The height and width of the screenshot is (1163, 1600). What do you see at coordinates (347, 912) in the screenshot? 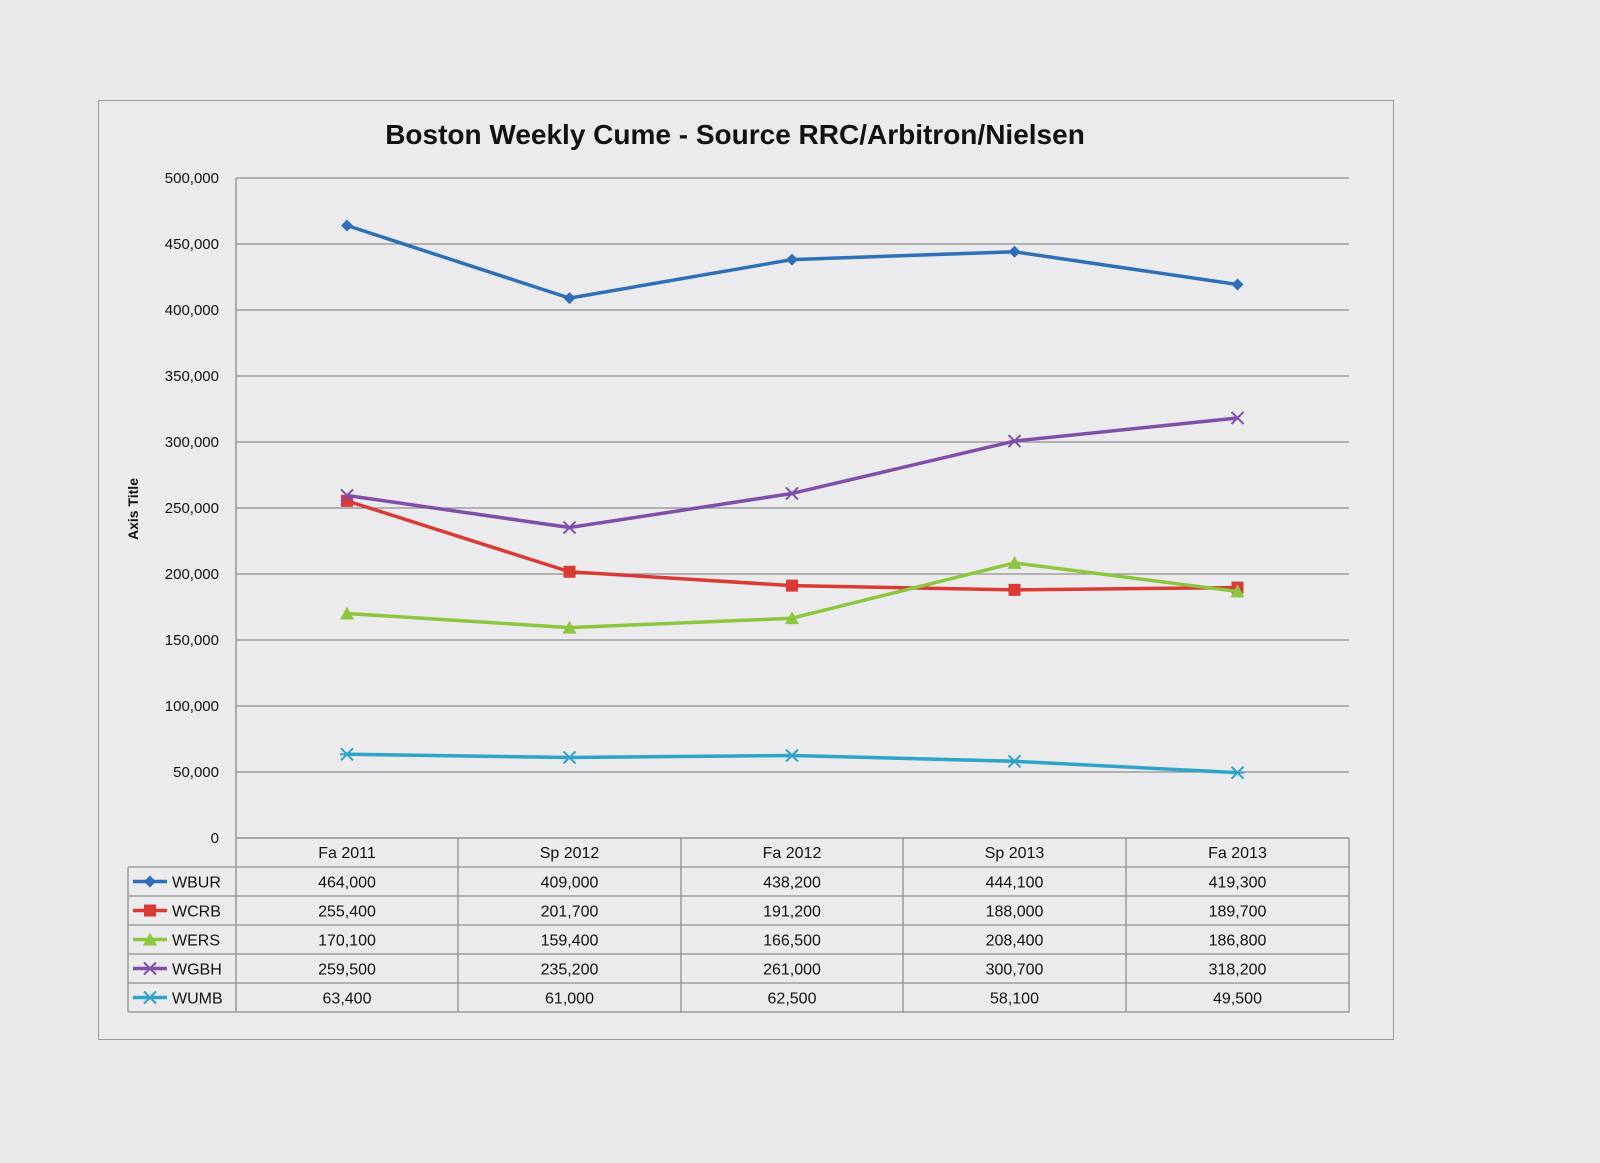
I see `table-cell-value: 255,400` at bounding box center [347, 912].